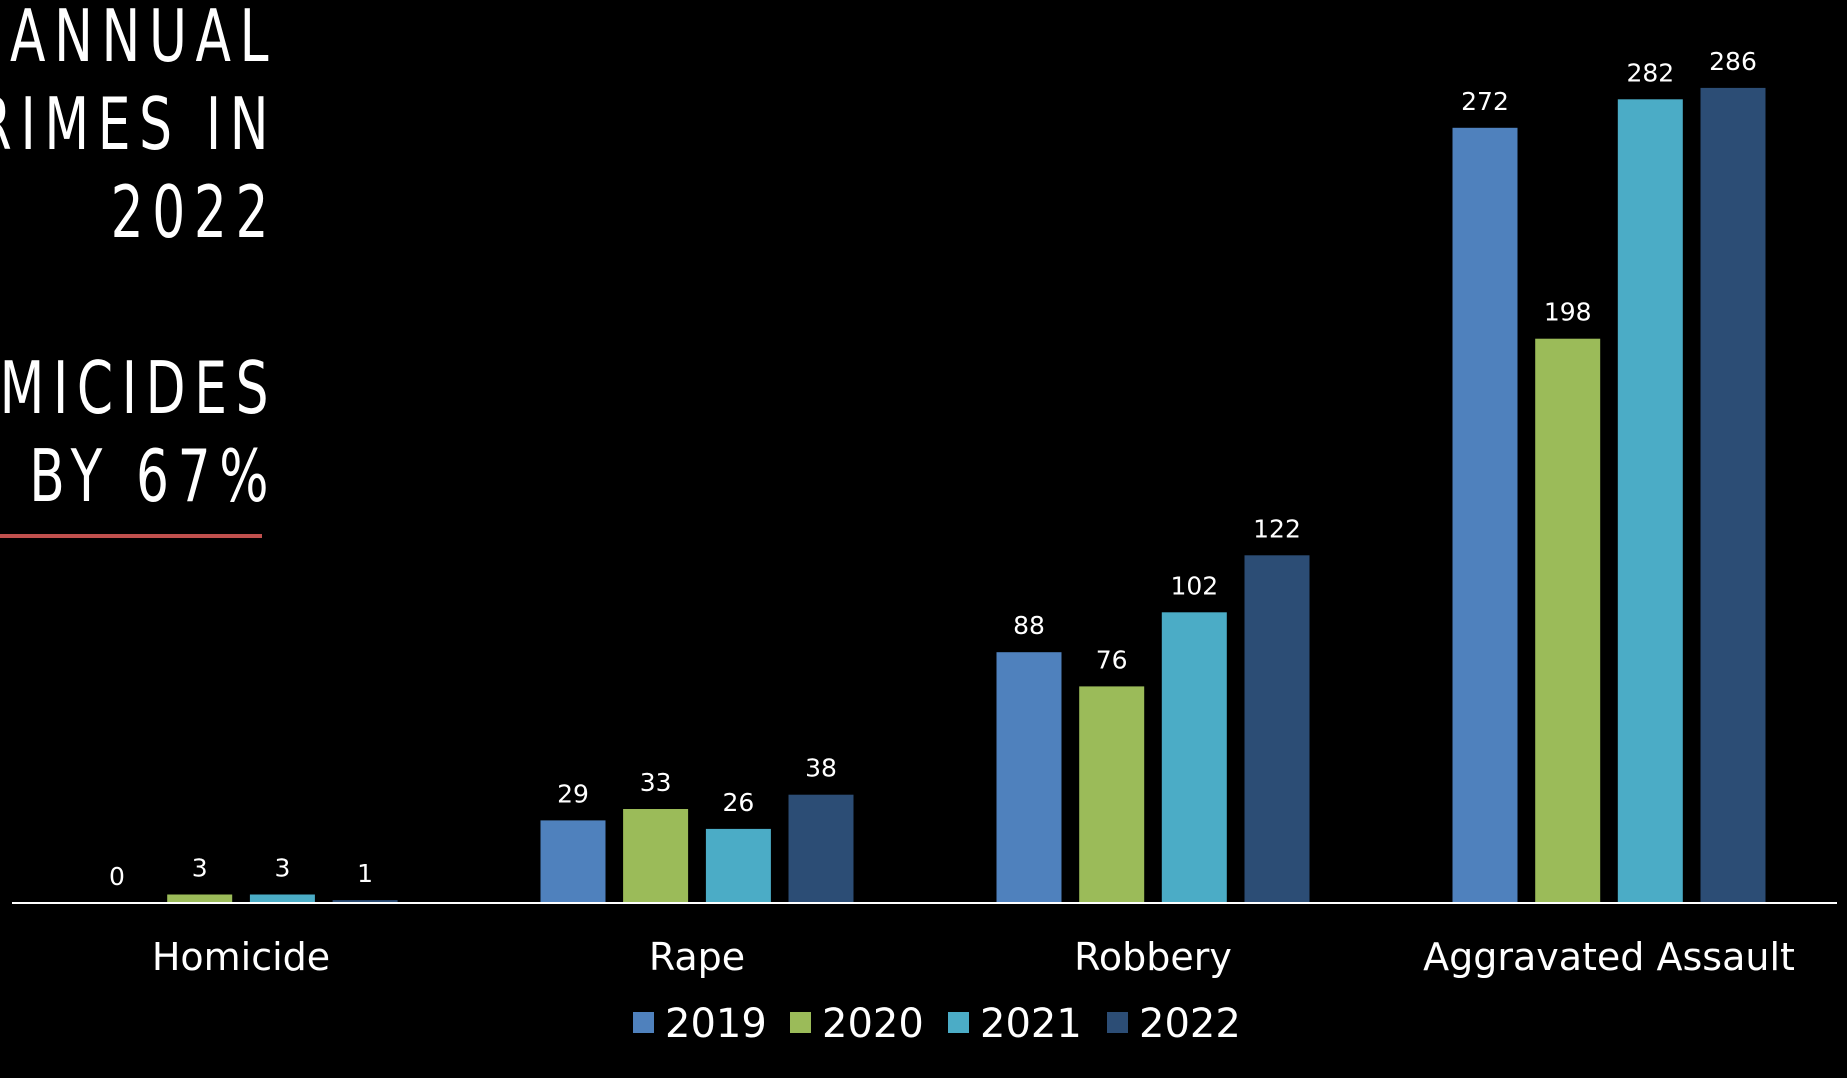 The height and width of the screenshot is (1078, 1847). I want to click on data-label-homicide-2019: 0, so click(117, 876).